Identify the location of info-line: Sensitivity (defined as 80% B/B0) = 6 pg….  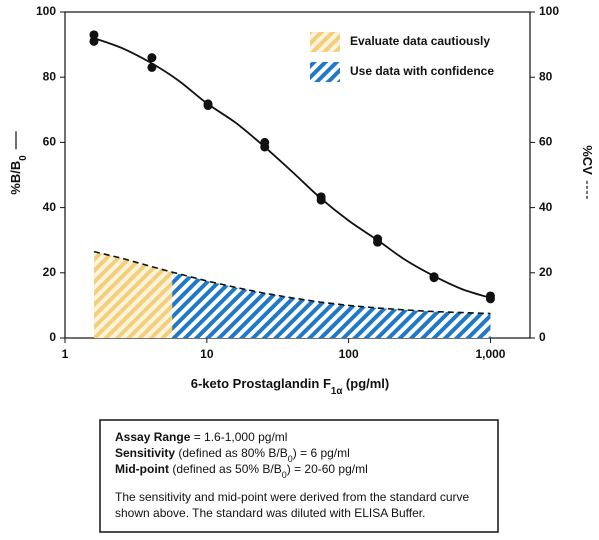
(232, 455).